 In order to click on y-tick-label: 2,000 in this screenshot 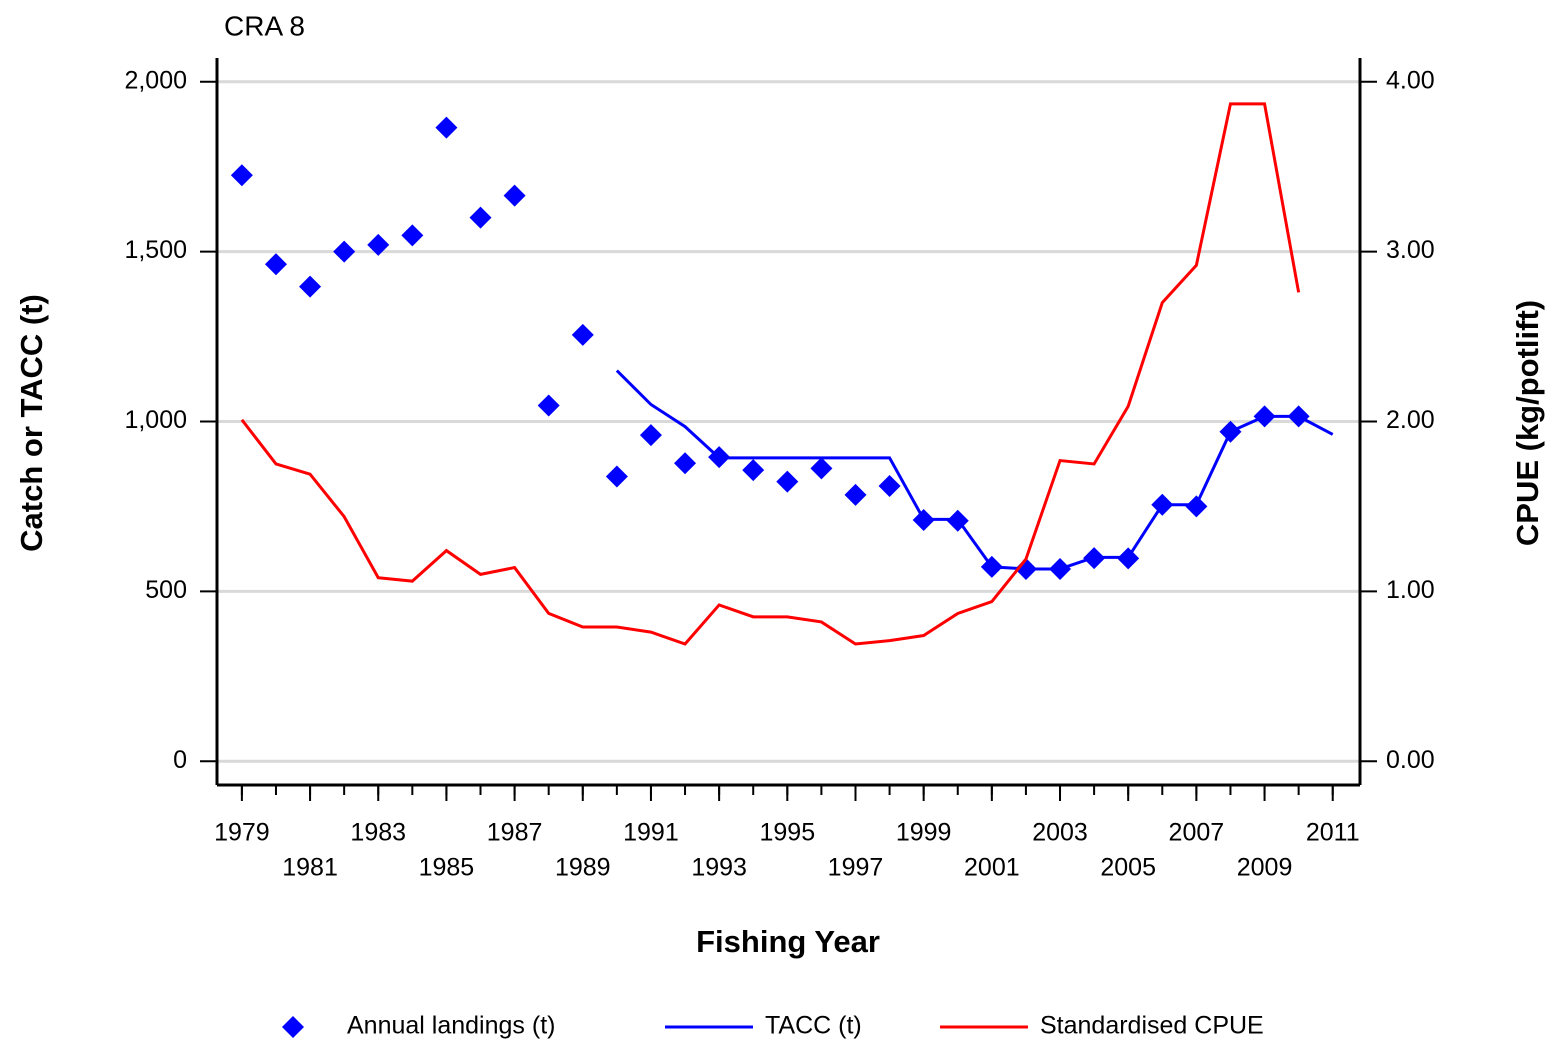, I will do `click(155, 80)`.